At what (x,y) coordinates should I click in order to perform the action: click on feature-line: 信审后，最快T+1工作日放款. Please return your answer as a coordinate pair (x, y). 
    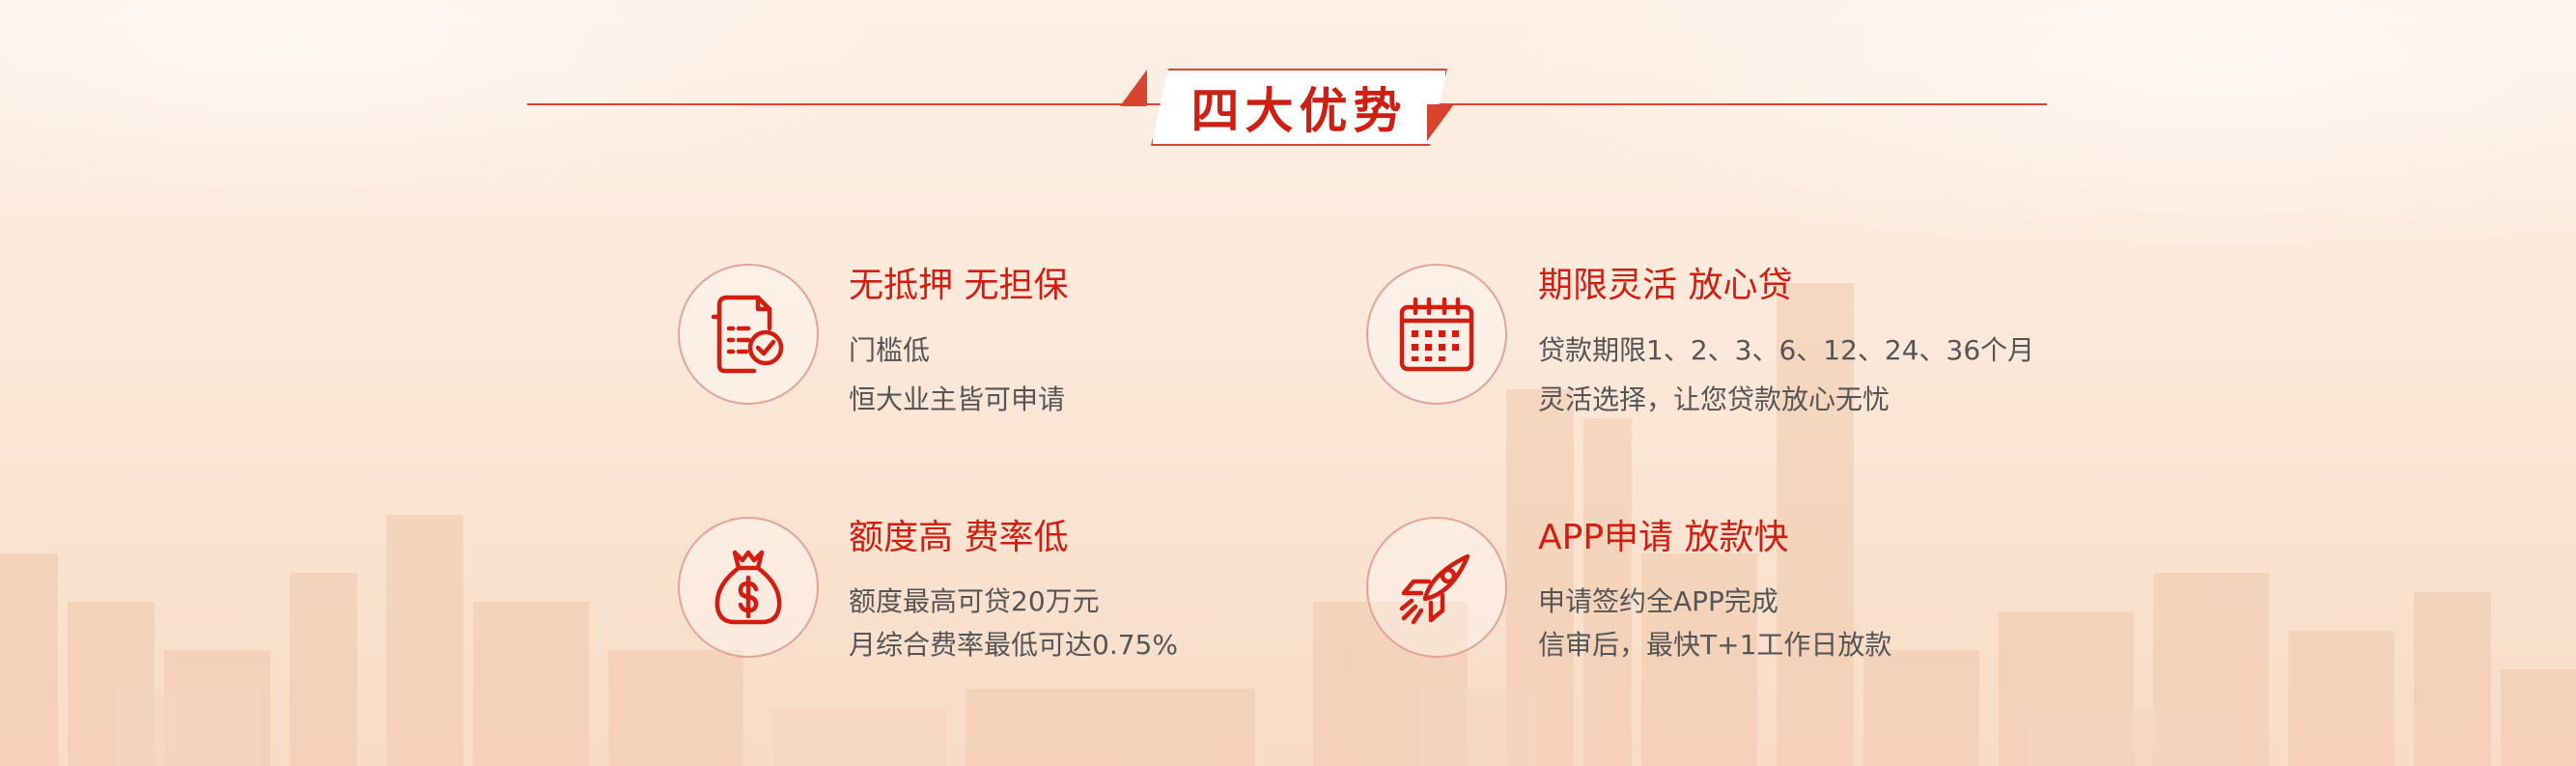
    Looking at the image, I should click on (1715, 645).